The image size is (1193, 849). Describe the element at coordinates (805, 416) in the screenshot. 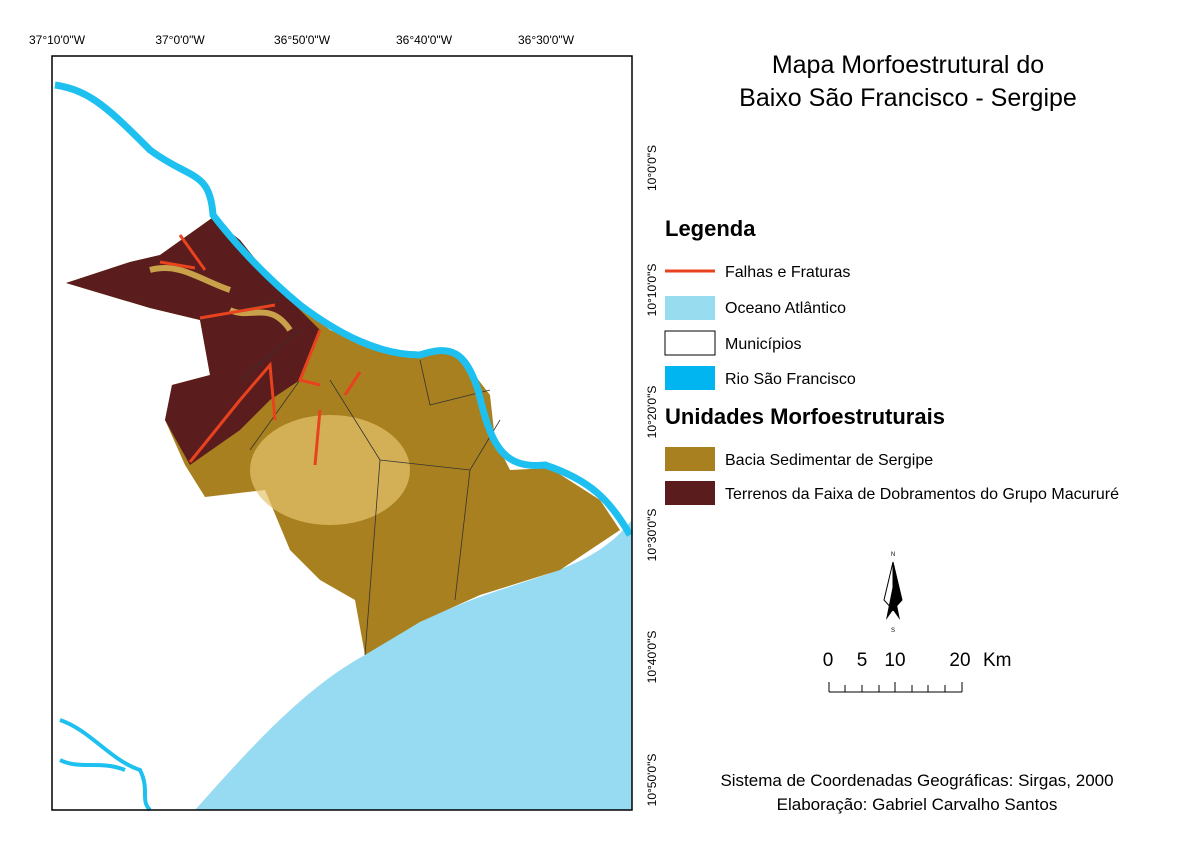

I see `legend-subtitle: Unidades Morfoestruturais` at that location.